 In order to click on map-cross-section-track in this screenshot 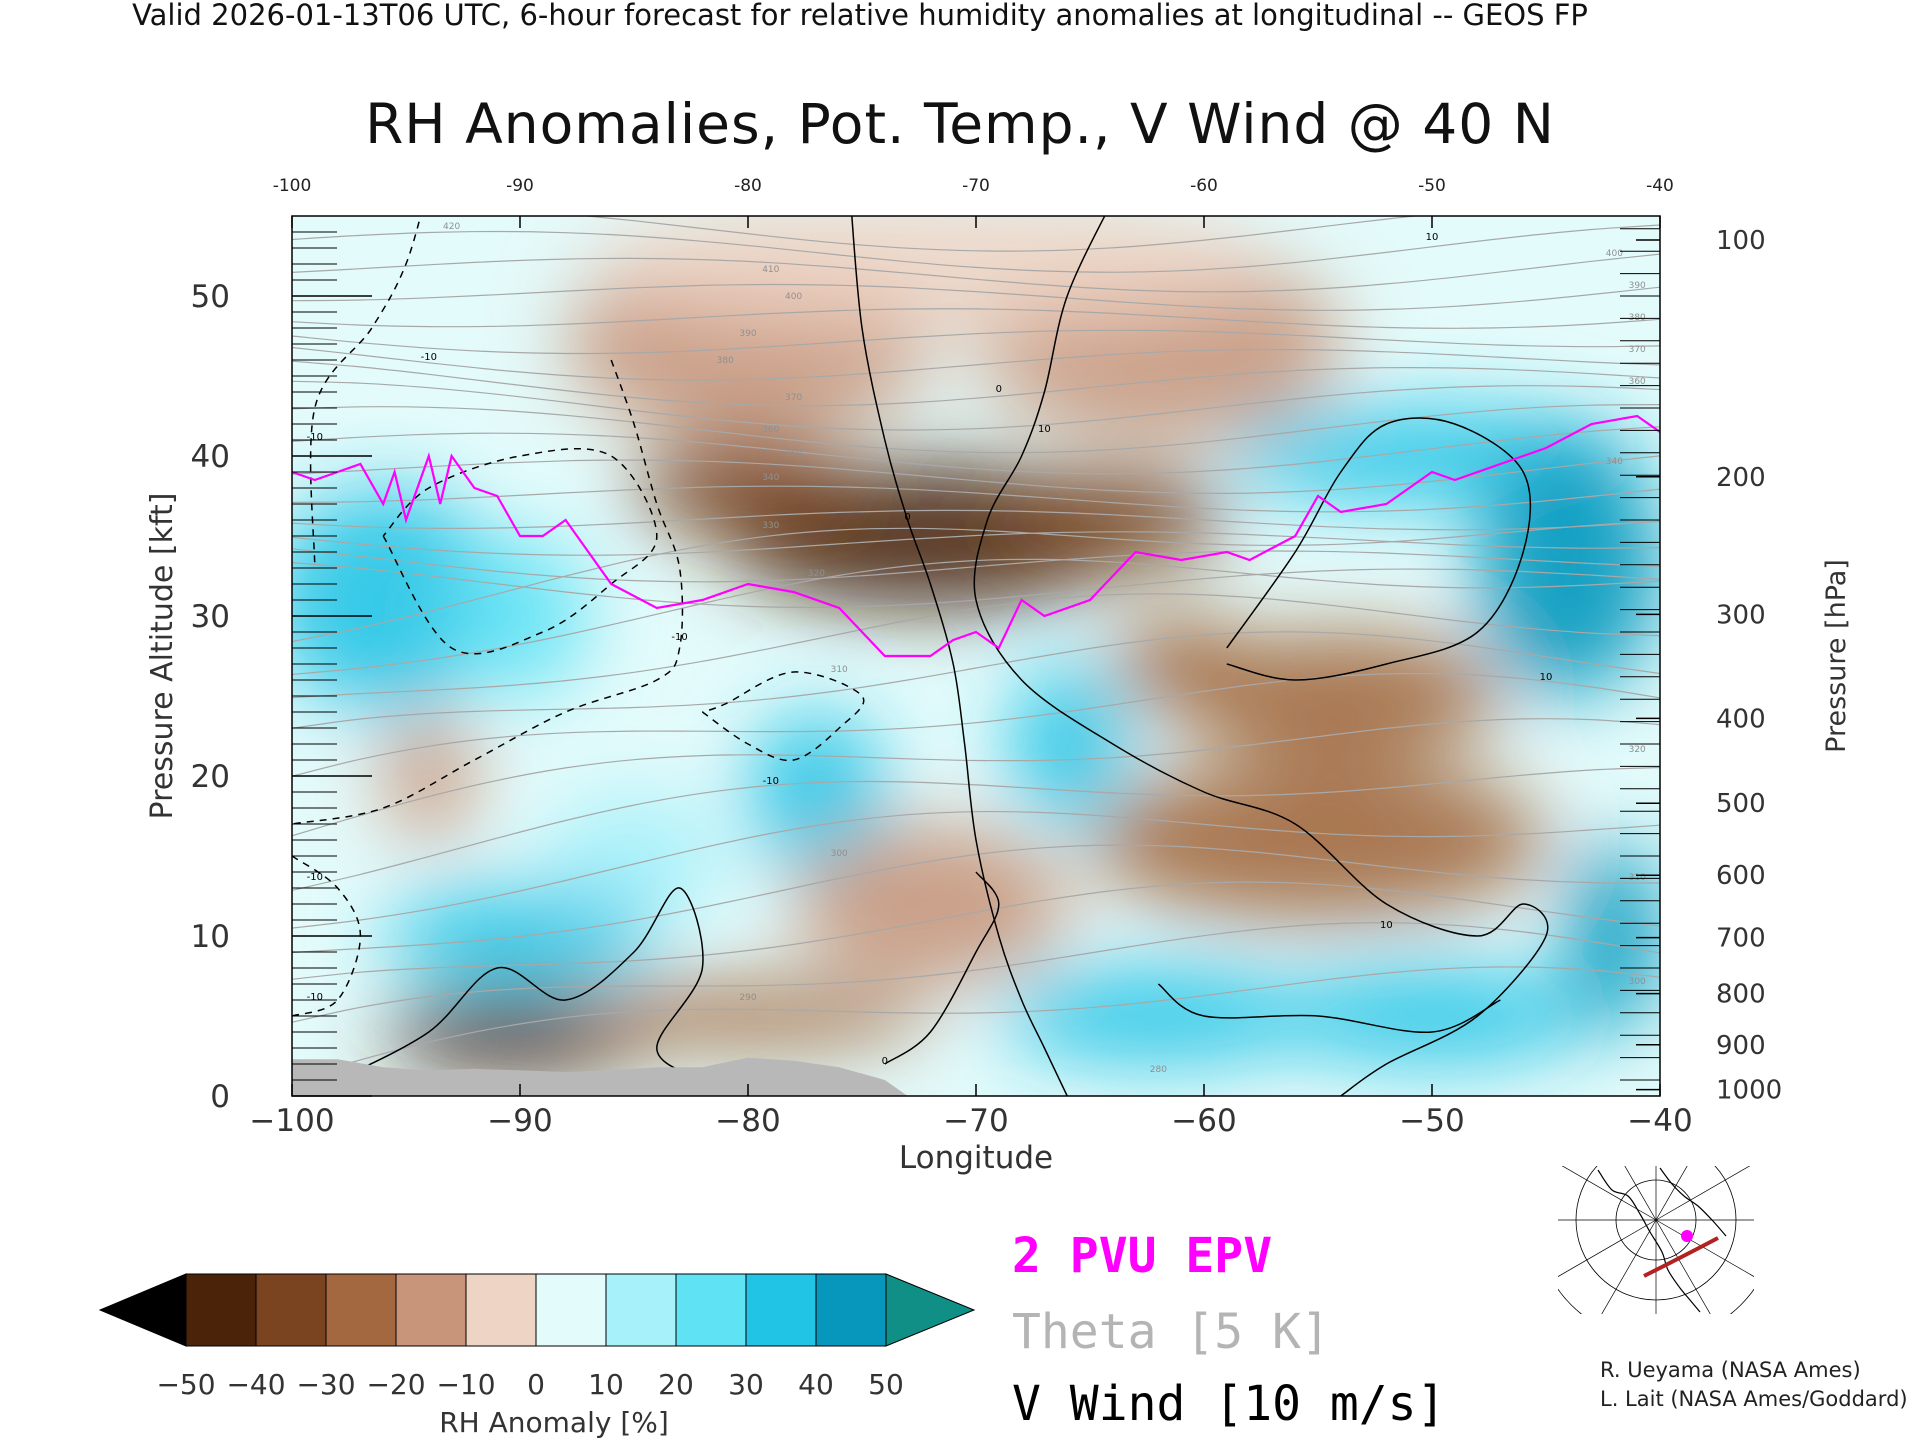, I will do `click(1681, 1257)`.